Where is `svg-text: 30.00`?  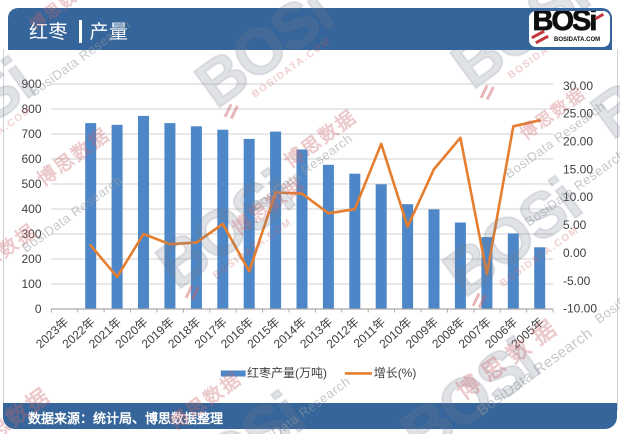
svg-text: 30.00 is located at coordinates (578, 86).